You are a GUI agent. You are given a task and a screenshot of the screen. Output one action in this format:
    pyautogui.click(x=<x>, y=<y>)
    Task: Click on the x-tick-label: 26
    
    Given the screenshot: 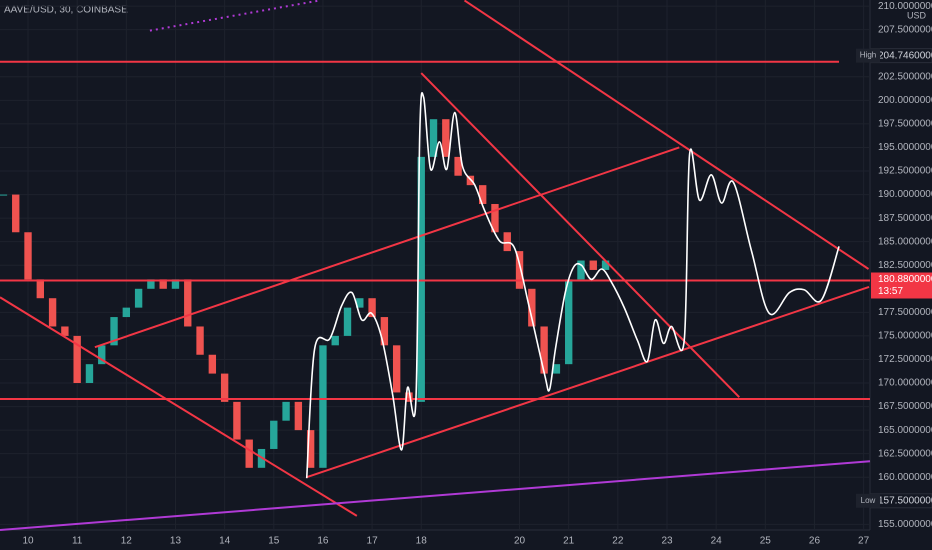 What is the action you would take?
    pyautogui.click(x=815, y=541)
    